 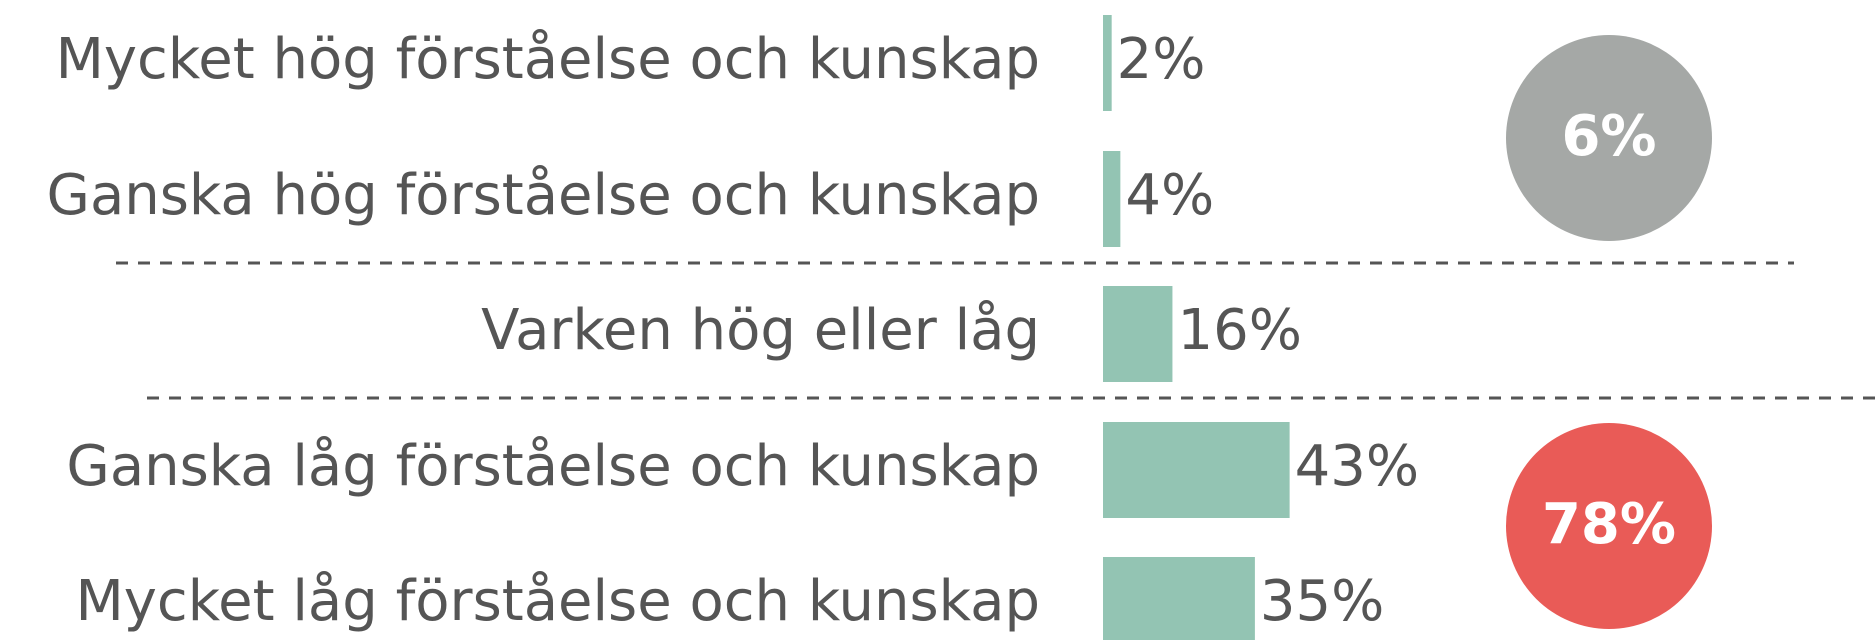 What do you see at coordinates (557, 601) in the screenshot?
I see `category-label: Mycket låg förståelse och kunskap` at bounding box center [557, 601].